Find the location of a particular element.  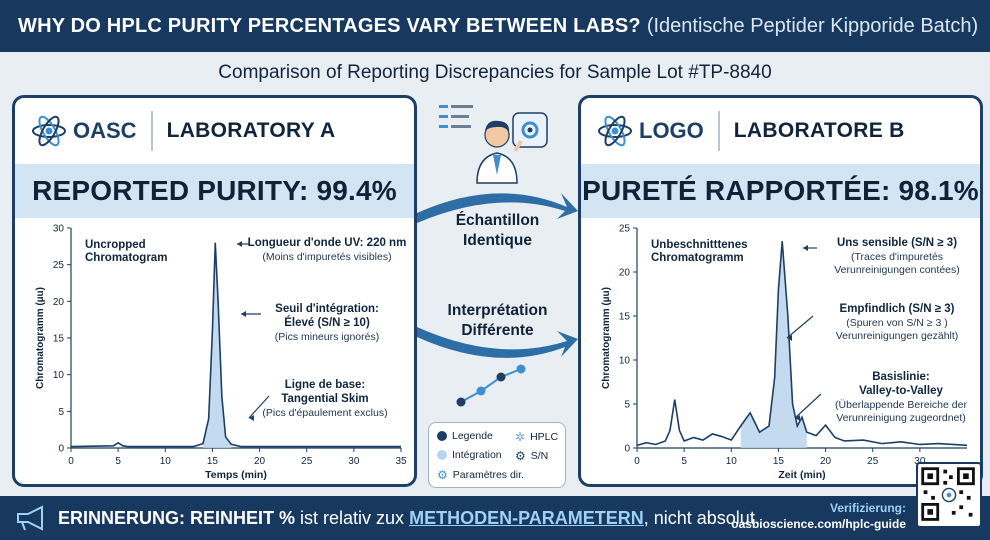

gear-icon: ✲ is located at coordinates (520, 437).